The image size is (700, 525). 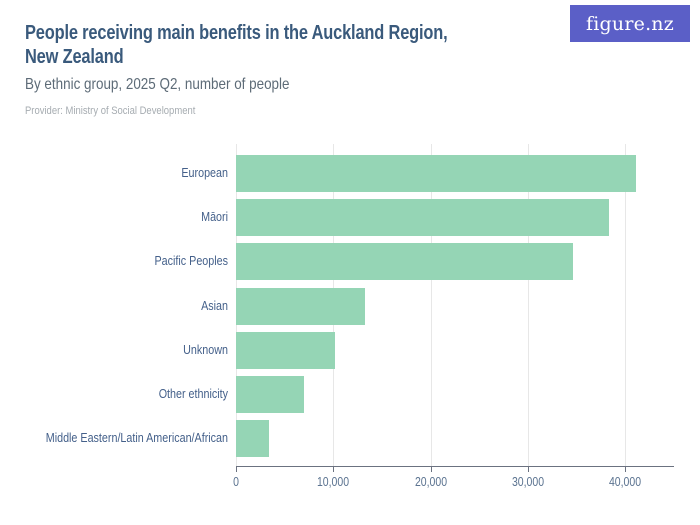 I want to click on x-tick-label-40000: 40,000, so click(x=625, y=482).